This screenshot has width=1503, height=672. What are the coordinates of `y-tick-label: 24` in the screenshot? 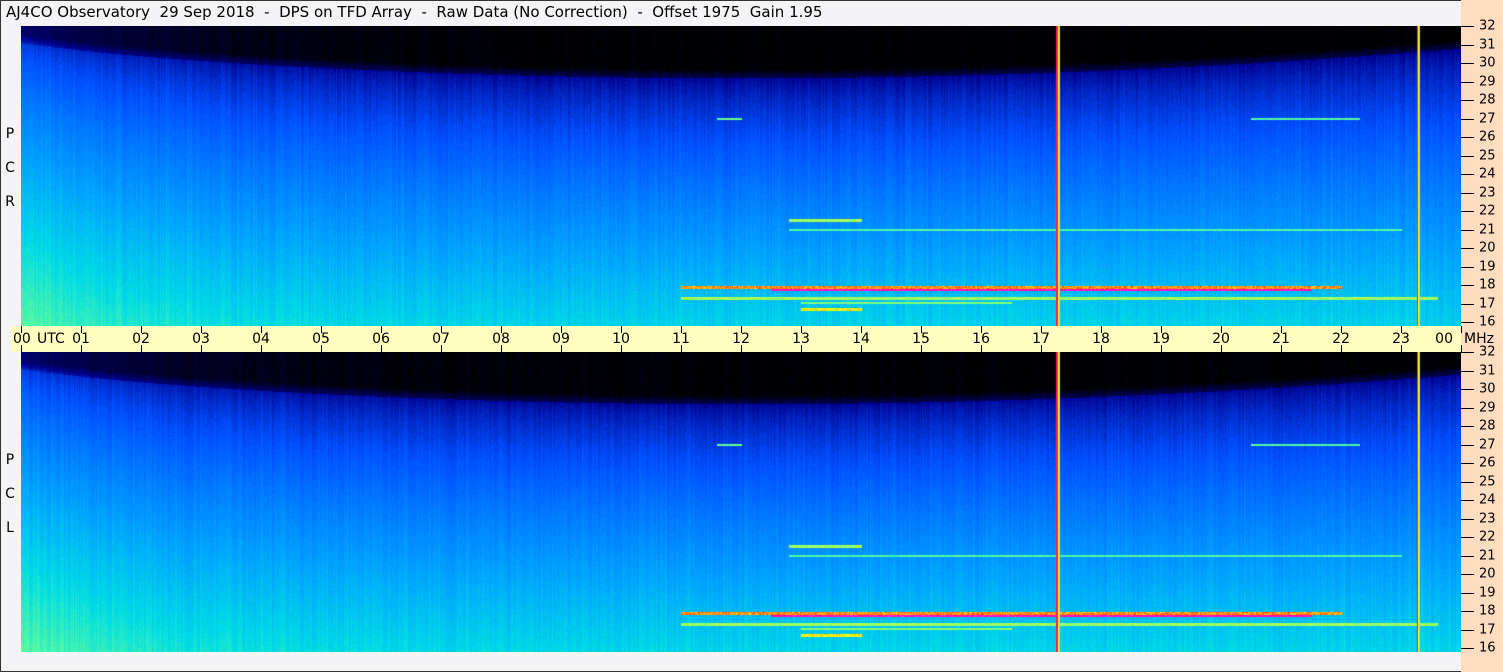 It's located at (1487, 500).